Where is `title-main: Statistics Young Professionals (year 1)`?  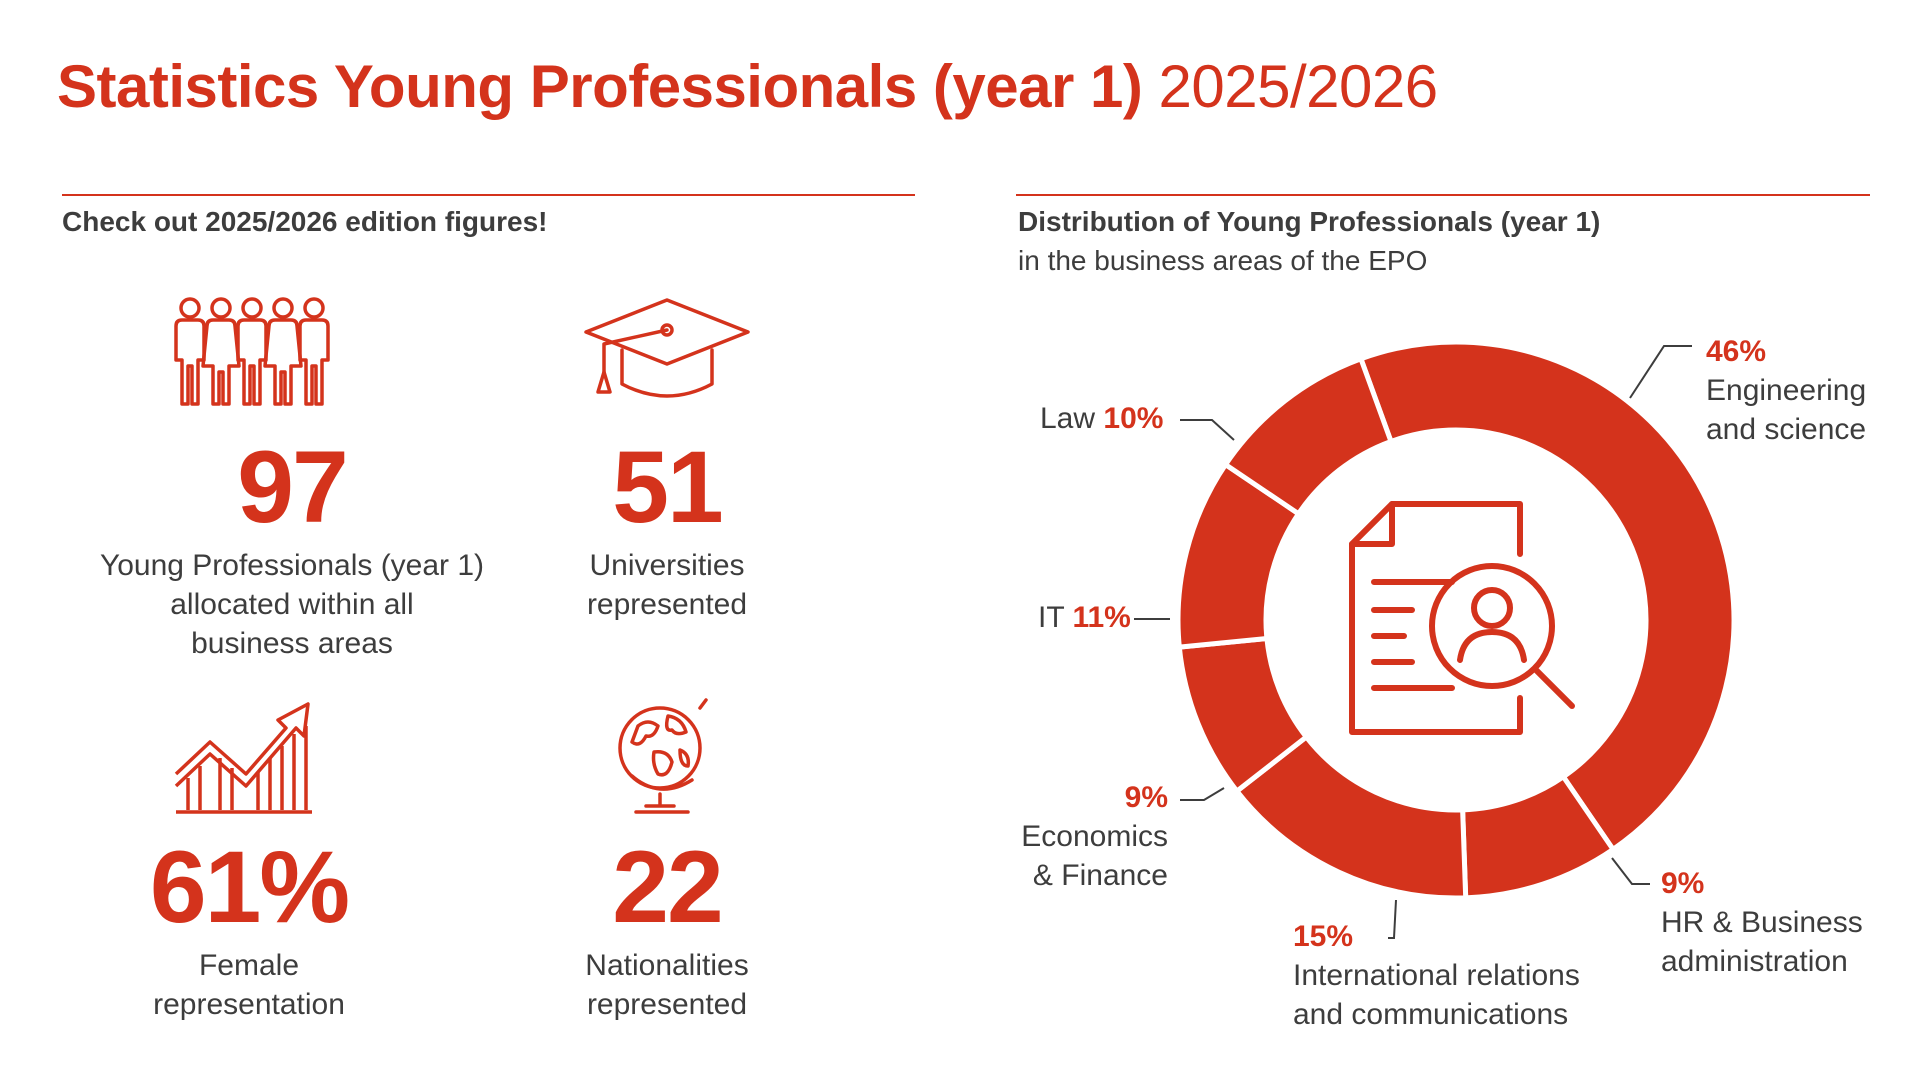
title-main: Statistics Young Professionals (year 1) is located at coordinates (600, 86).